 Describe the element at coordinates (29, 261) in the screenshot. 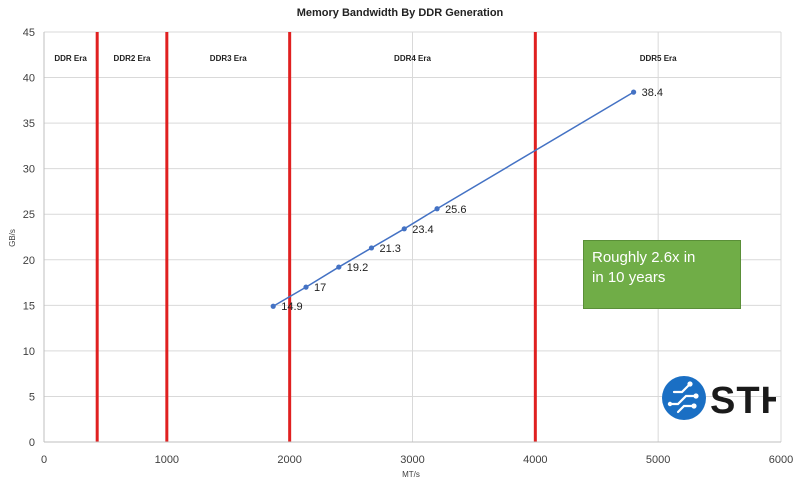

I see `y-tick-label: 20` at that location.